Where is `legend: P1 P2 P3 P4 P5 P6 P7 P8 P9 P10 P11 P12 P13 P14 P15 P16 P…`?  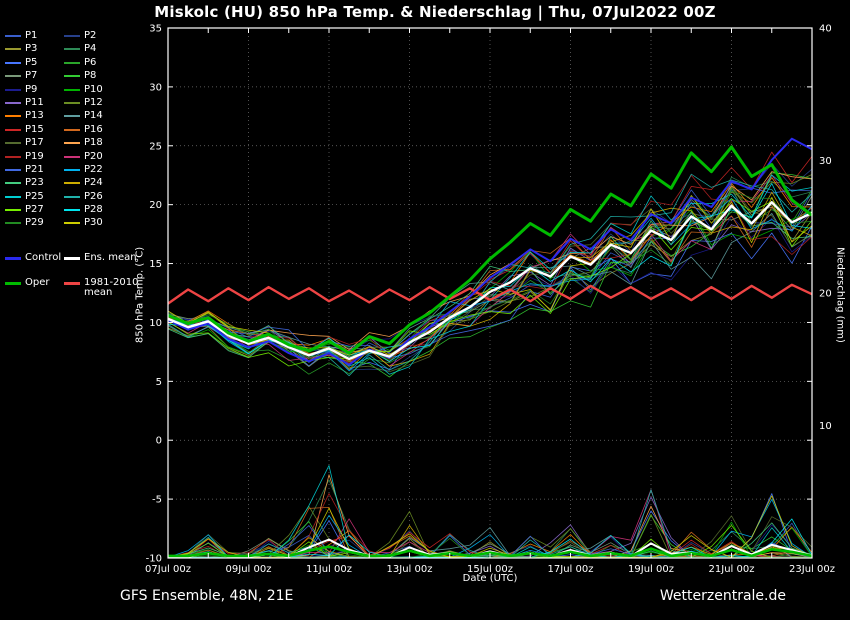 legend: P1 P2 P3 P4 P5 P6 P7 P8 P9 P10 P11 P12 P13 P14 P15 P16 P… is located at coordinates (85, 164).